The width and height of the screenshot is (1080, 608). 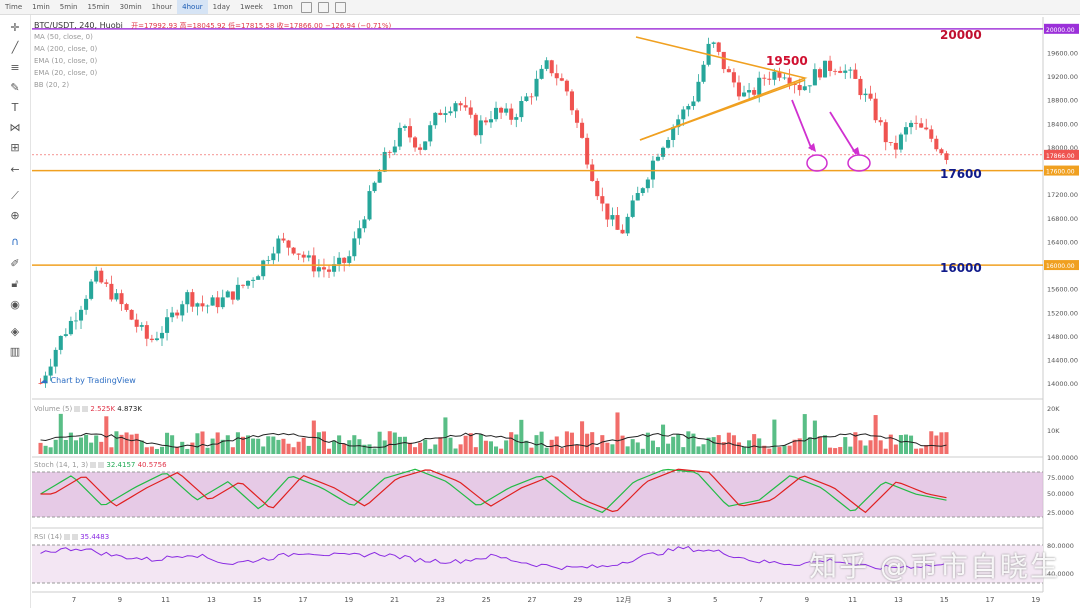 I want to click on back-arrow-icon: ←, so click(x=15, y=169).